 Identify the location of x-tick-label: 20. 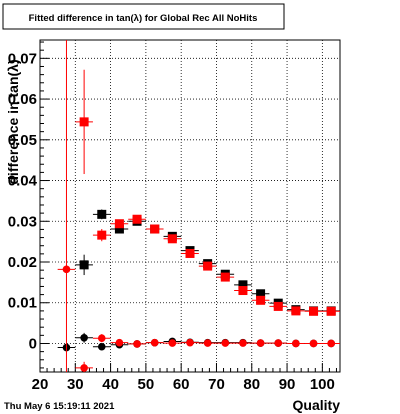
(40, 384).